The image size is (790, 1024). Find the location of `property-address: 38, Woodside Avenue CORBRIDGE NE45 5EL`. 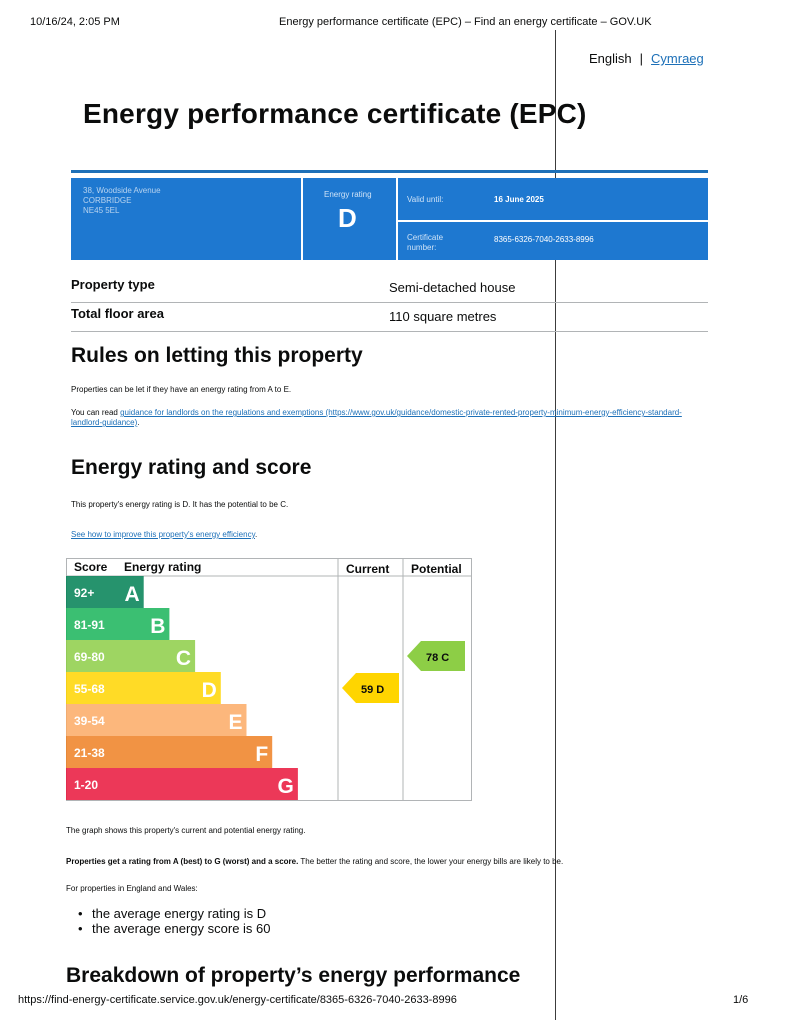

property-address: 38, Woodside Avenue CORBRIDGE NE45 5EL is located at coordinates (122, 201).